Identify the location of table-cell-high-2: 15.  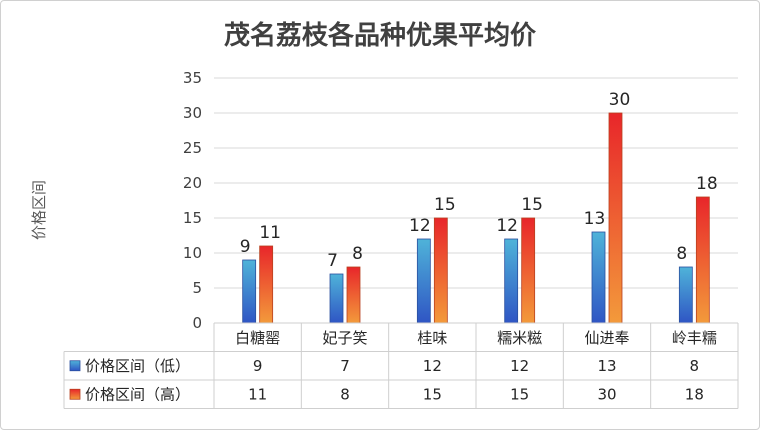
(432, 394).